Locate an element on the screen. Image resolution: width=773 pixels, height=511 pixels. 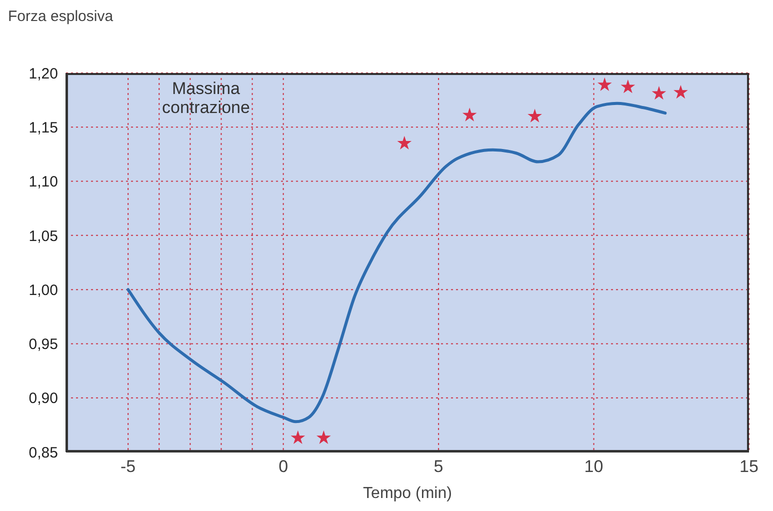
y-axis-title: Forza esplosiva is located at coordinates (61, 16).